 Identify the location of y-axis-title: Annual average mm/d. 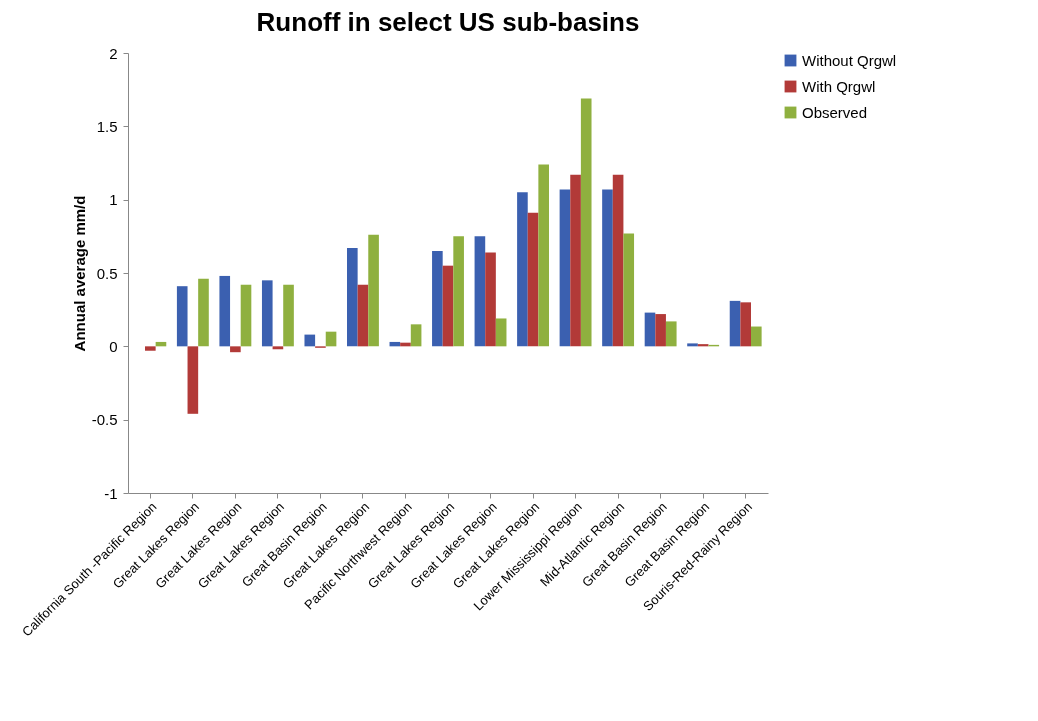
(79, 273).